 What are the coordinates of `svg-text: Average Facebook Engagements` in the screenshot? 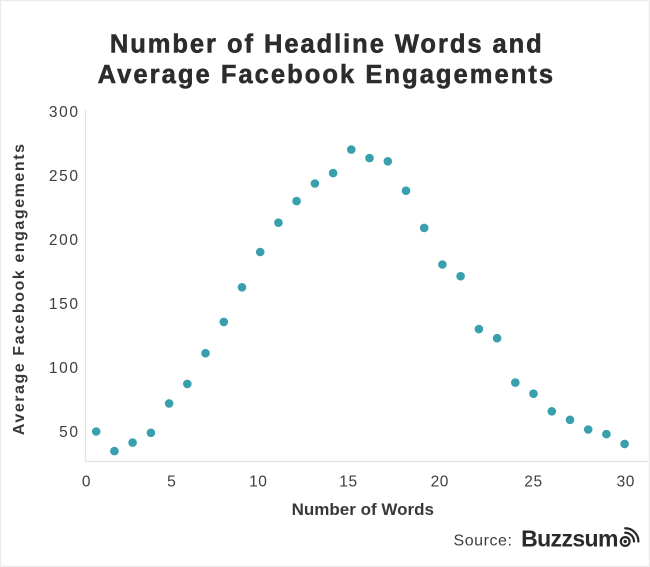 It's located at (327, 75).